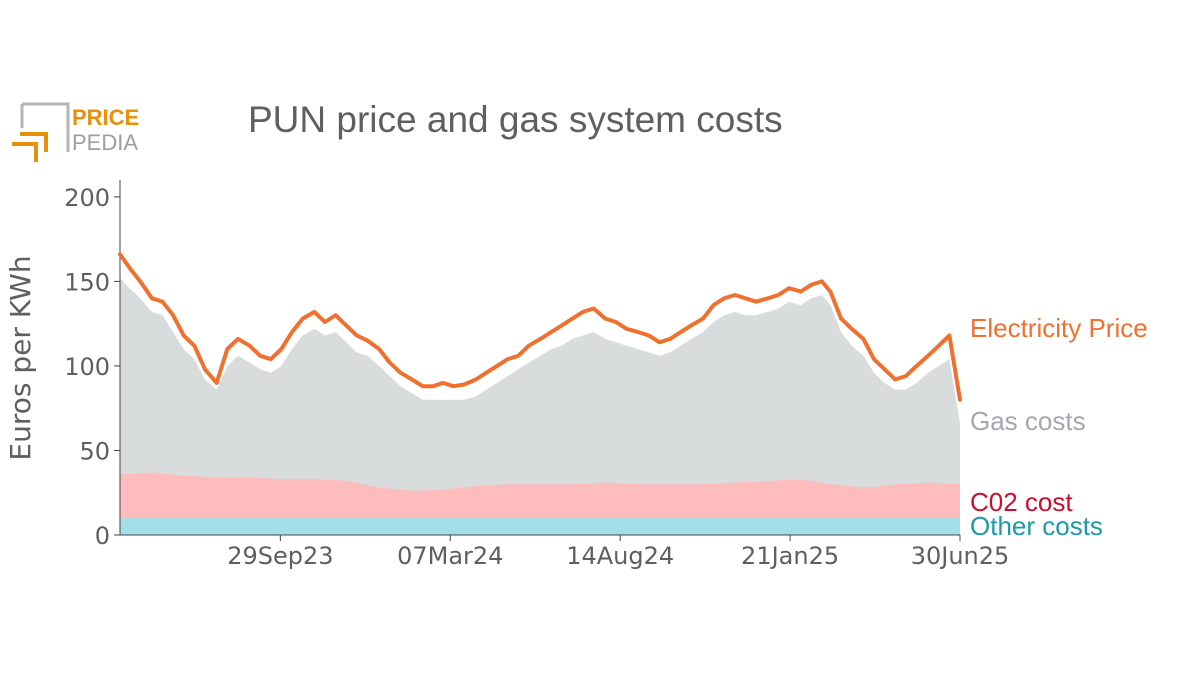 This screenshot has width=1200, height=700. What do you see at coordinates (540, 526) in the screenshot?
I see `area-other-costs` at bounding box center [540, 526].